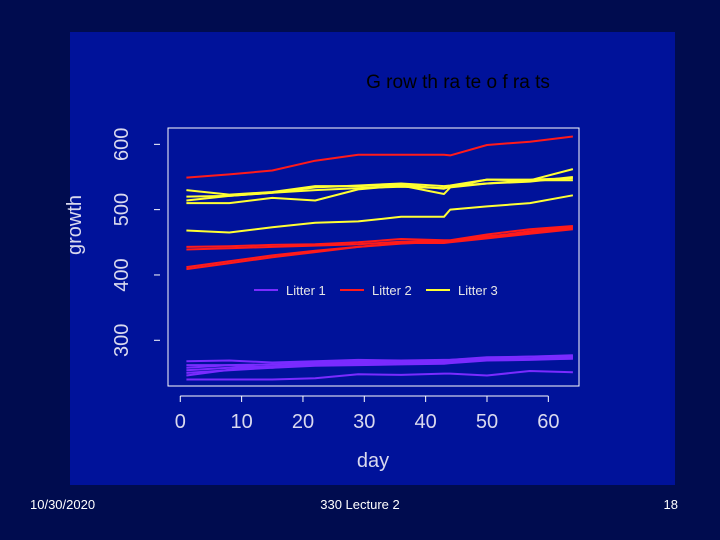  What do you see at coordinates (487, 422) in the screenshot?
I see `x-tick-label: 50` at bounding box center [487, 422].